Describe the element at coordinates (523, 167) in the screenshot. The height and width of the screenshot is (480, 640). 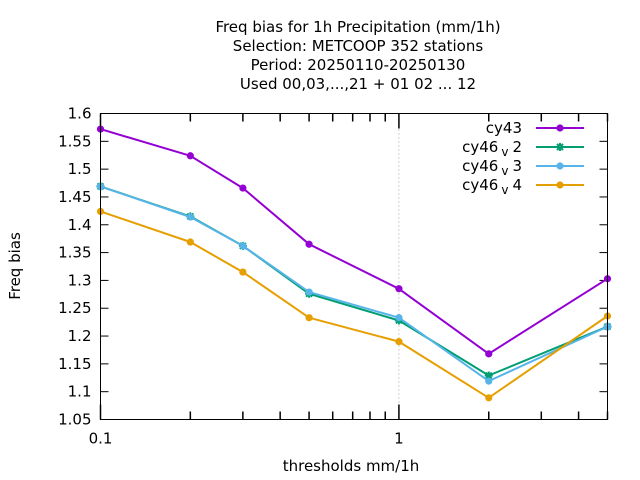
I see `legend-entry: cy46 v 3` at that location.